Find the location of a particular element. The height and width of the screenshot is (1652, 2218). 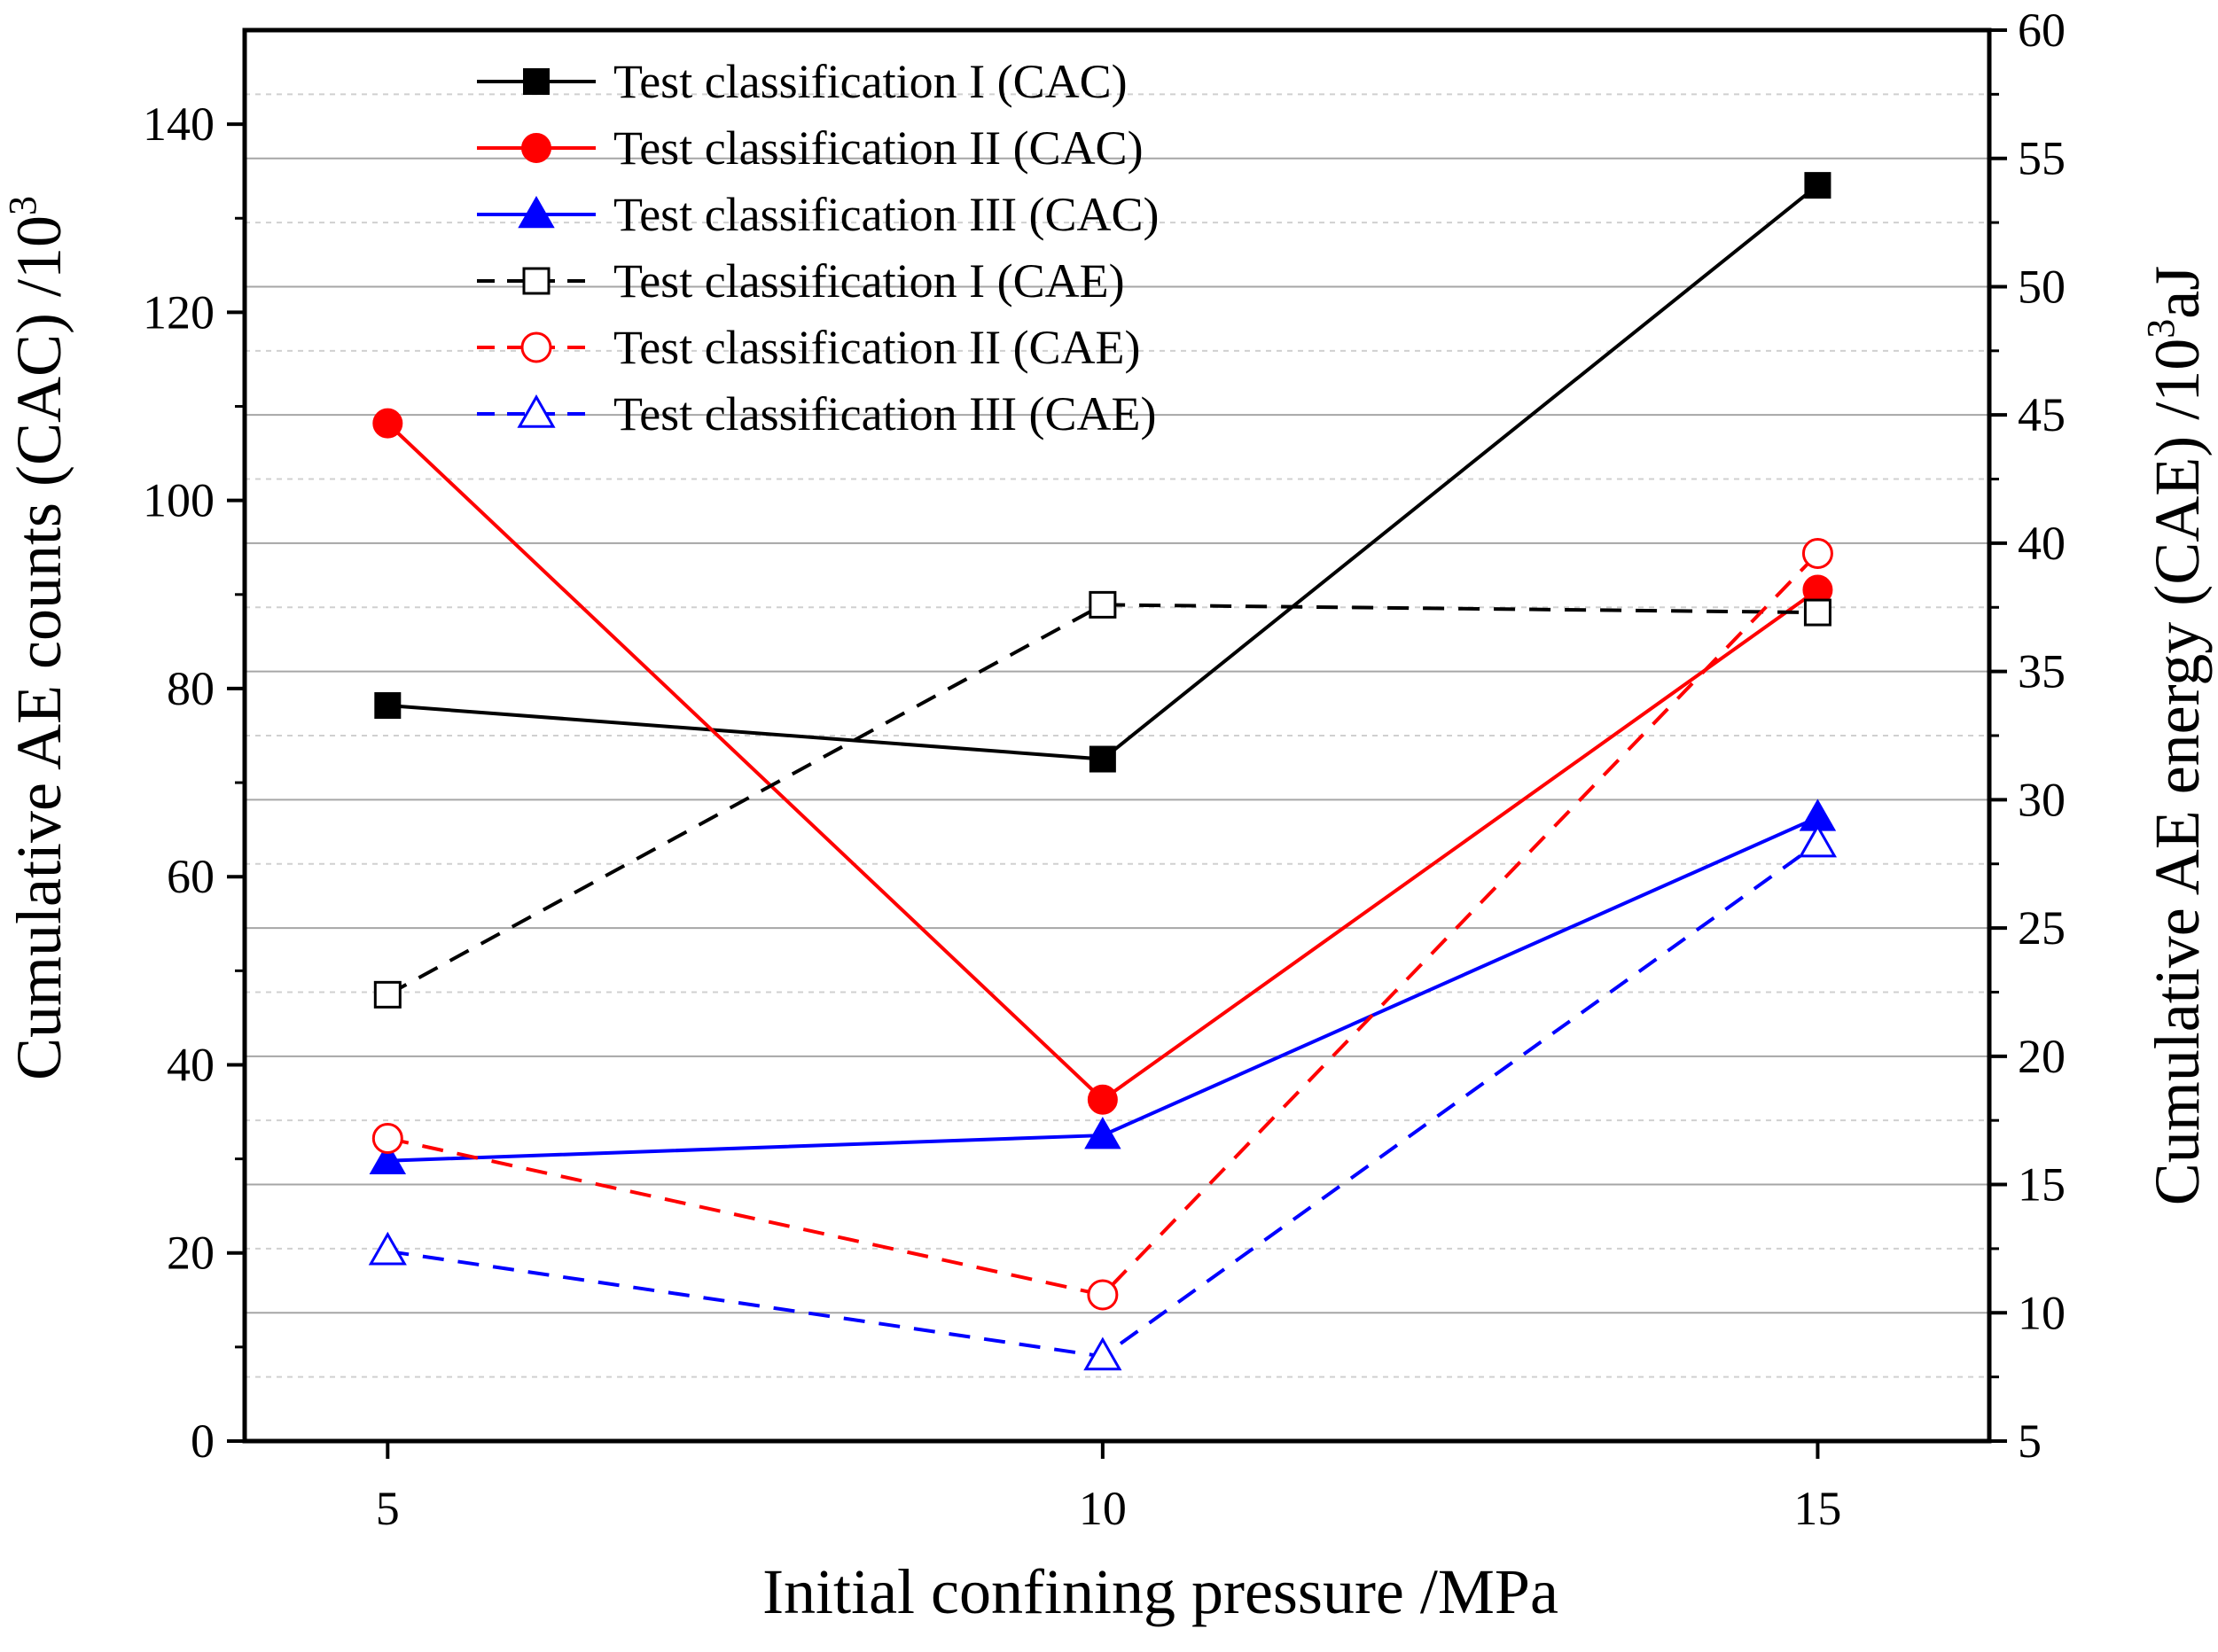

legend-item: Test classification I (CAE) is located at coordinates (801, 281).